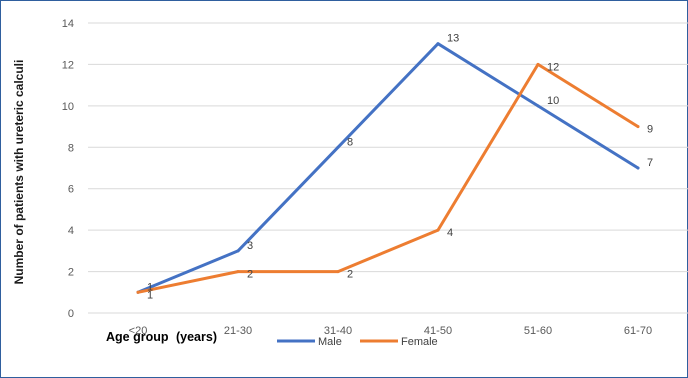 Image resolution: width=688 pixels, height=378 pixels. I want to click on data-label-male: 7, so click(650, 163).